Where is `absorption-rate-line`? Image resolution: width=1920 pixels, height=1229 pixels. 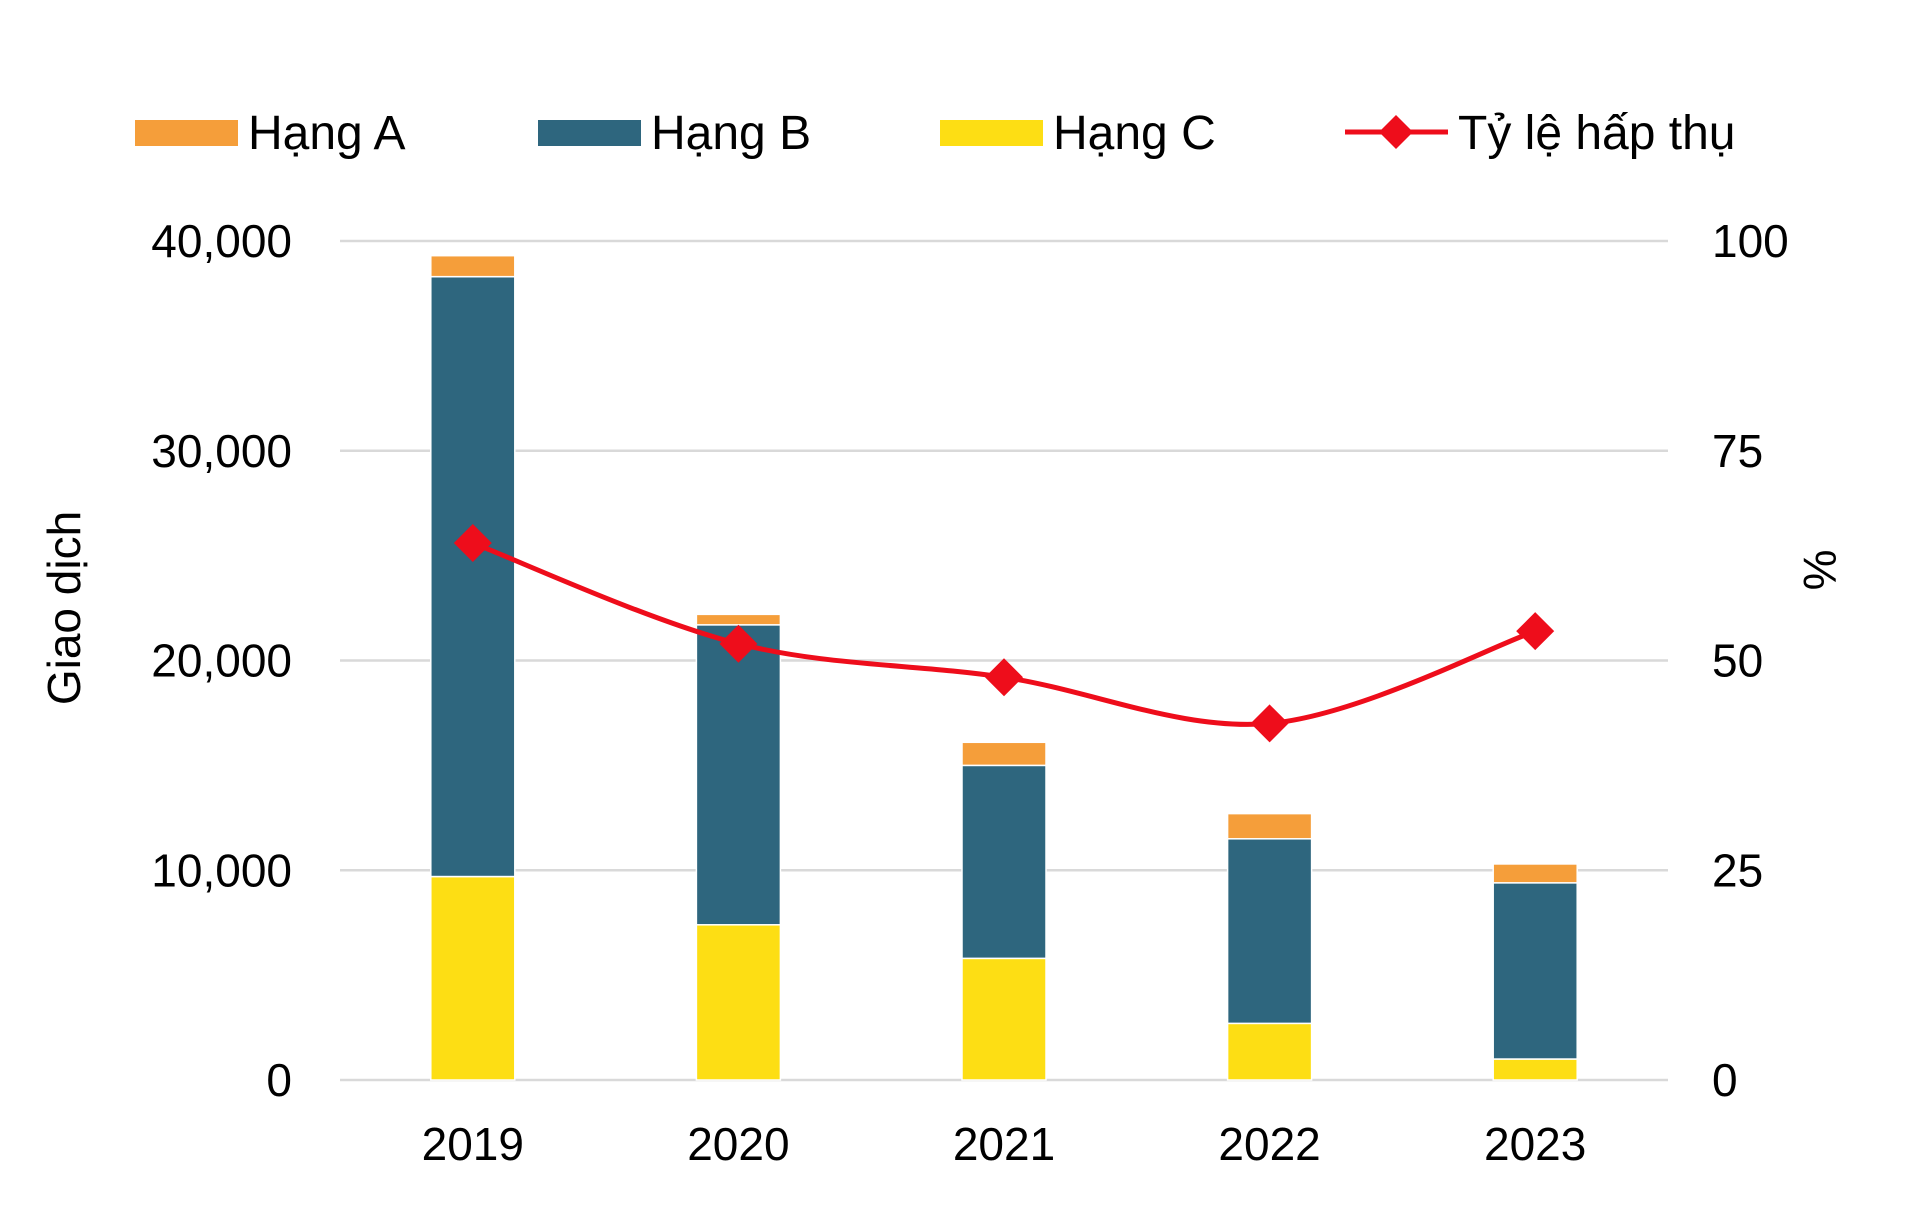
absorption-rate-line is located at coordinates (1004, 633).